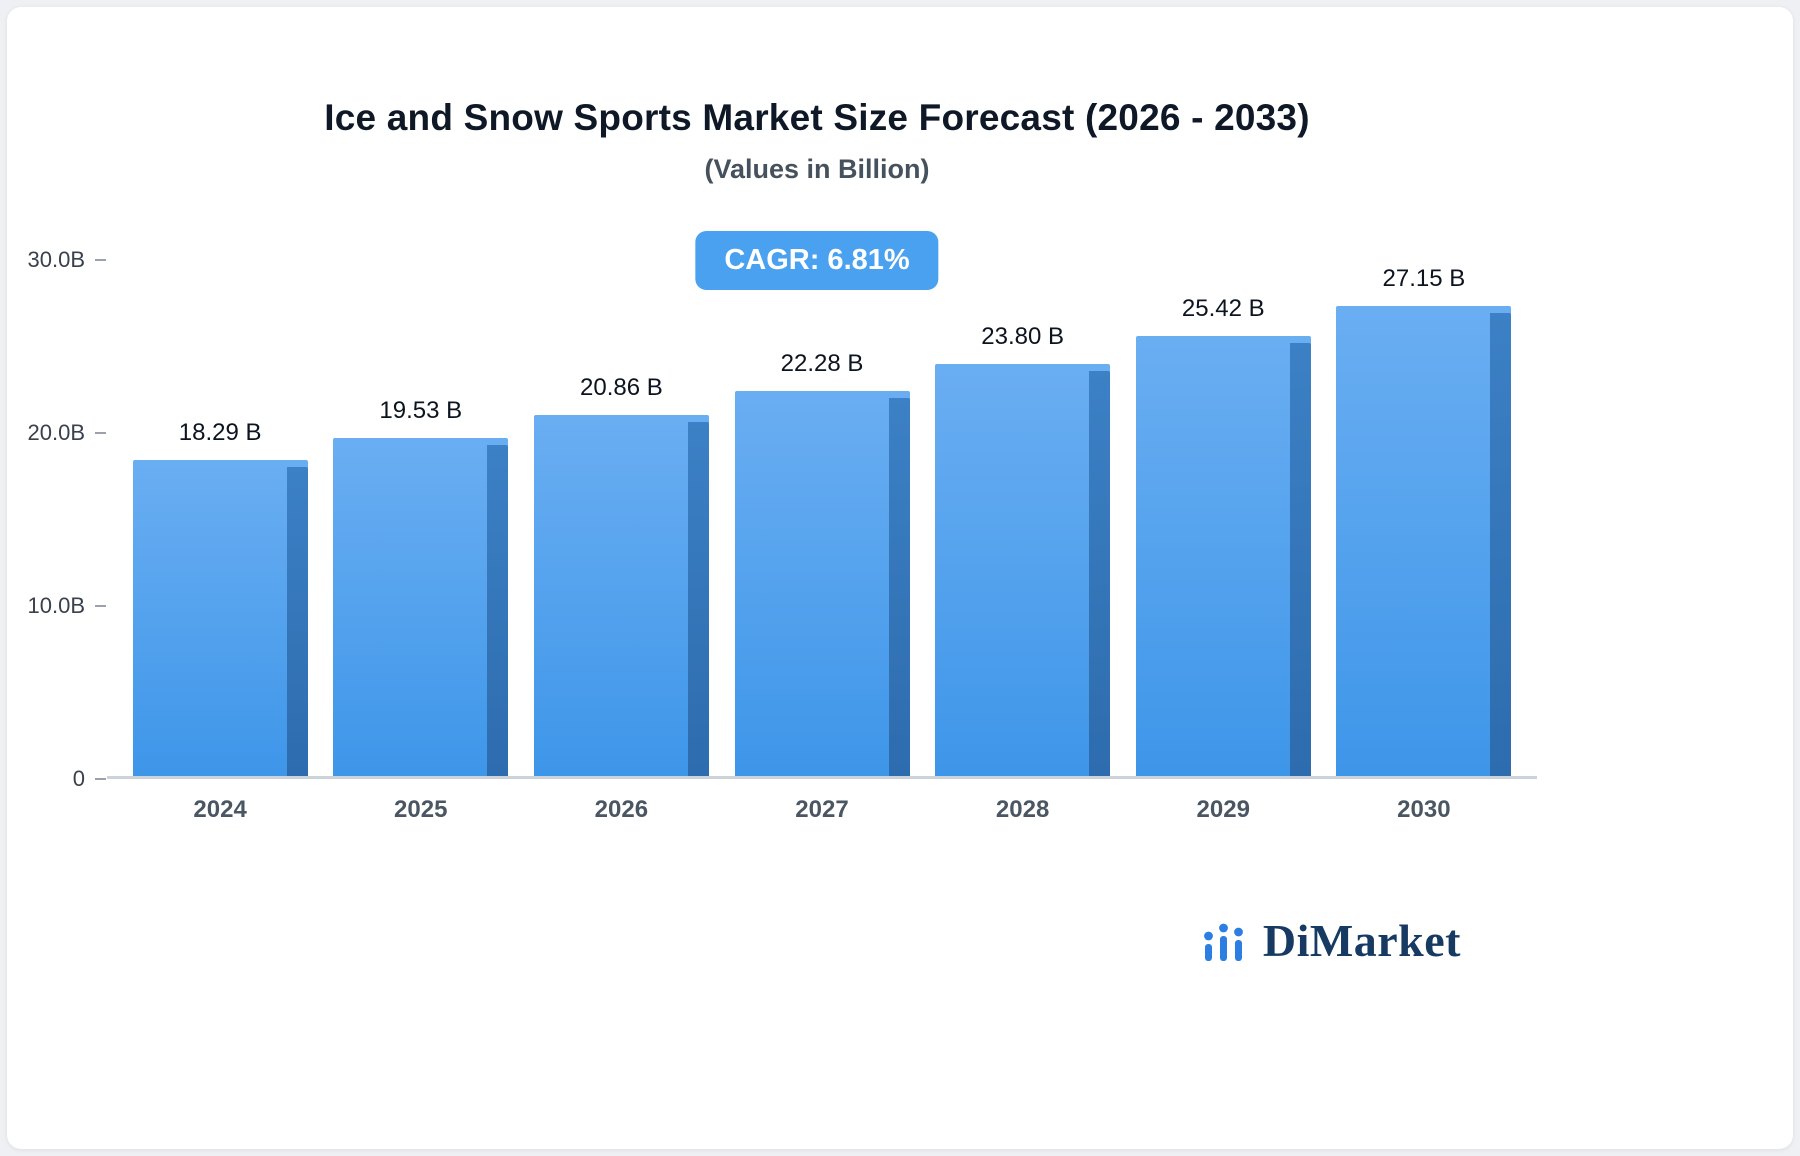 The width and height of the screenshot is (1800, 1156). I want to click on bar-value-label: 23.80 B, so click(1022, 337).